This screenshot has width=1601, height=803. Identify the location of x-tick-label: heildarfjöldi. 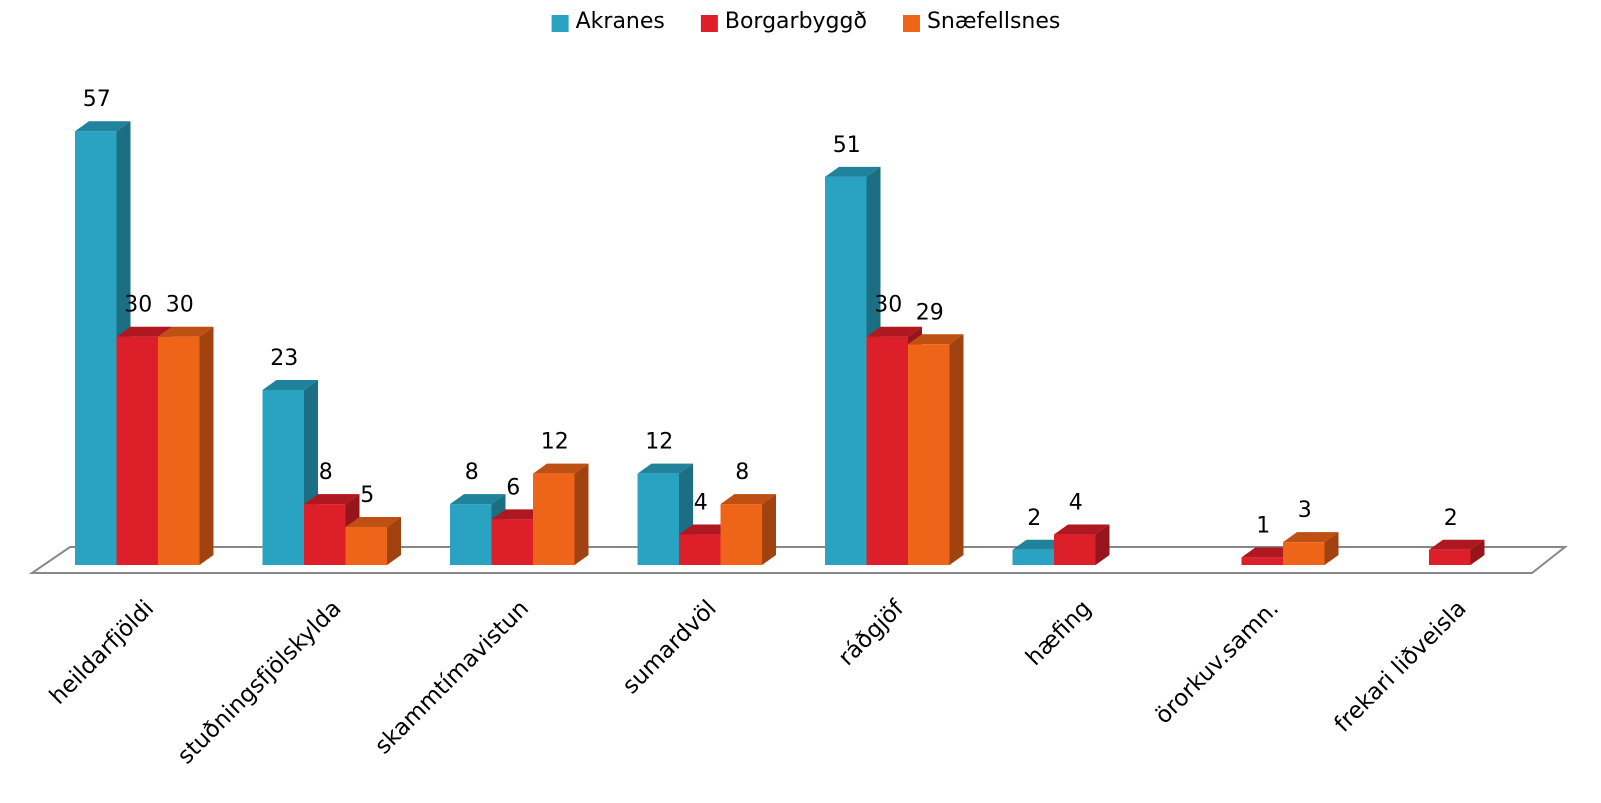
(102, 652).